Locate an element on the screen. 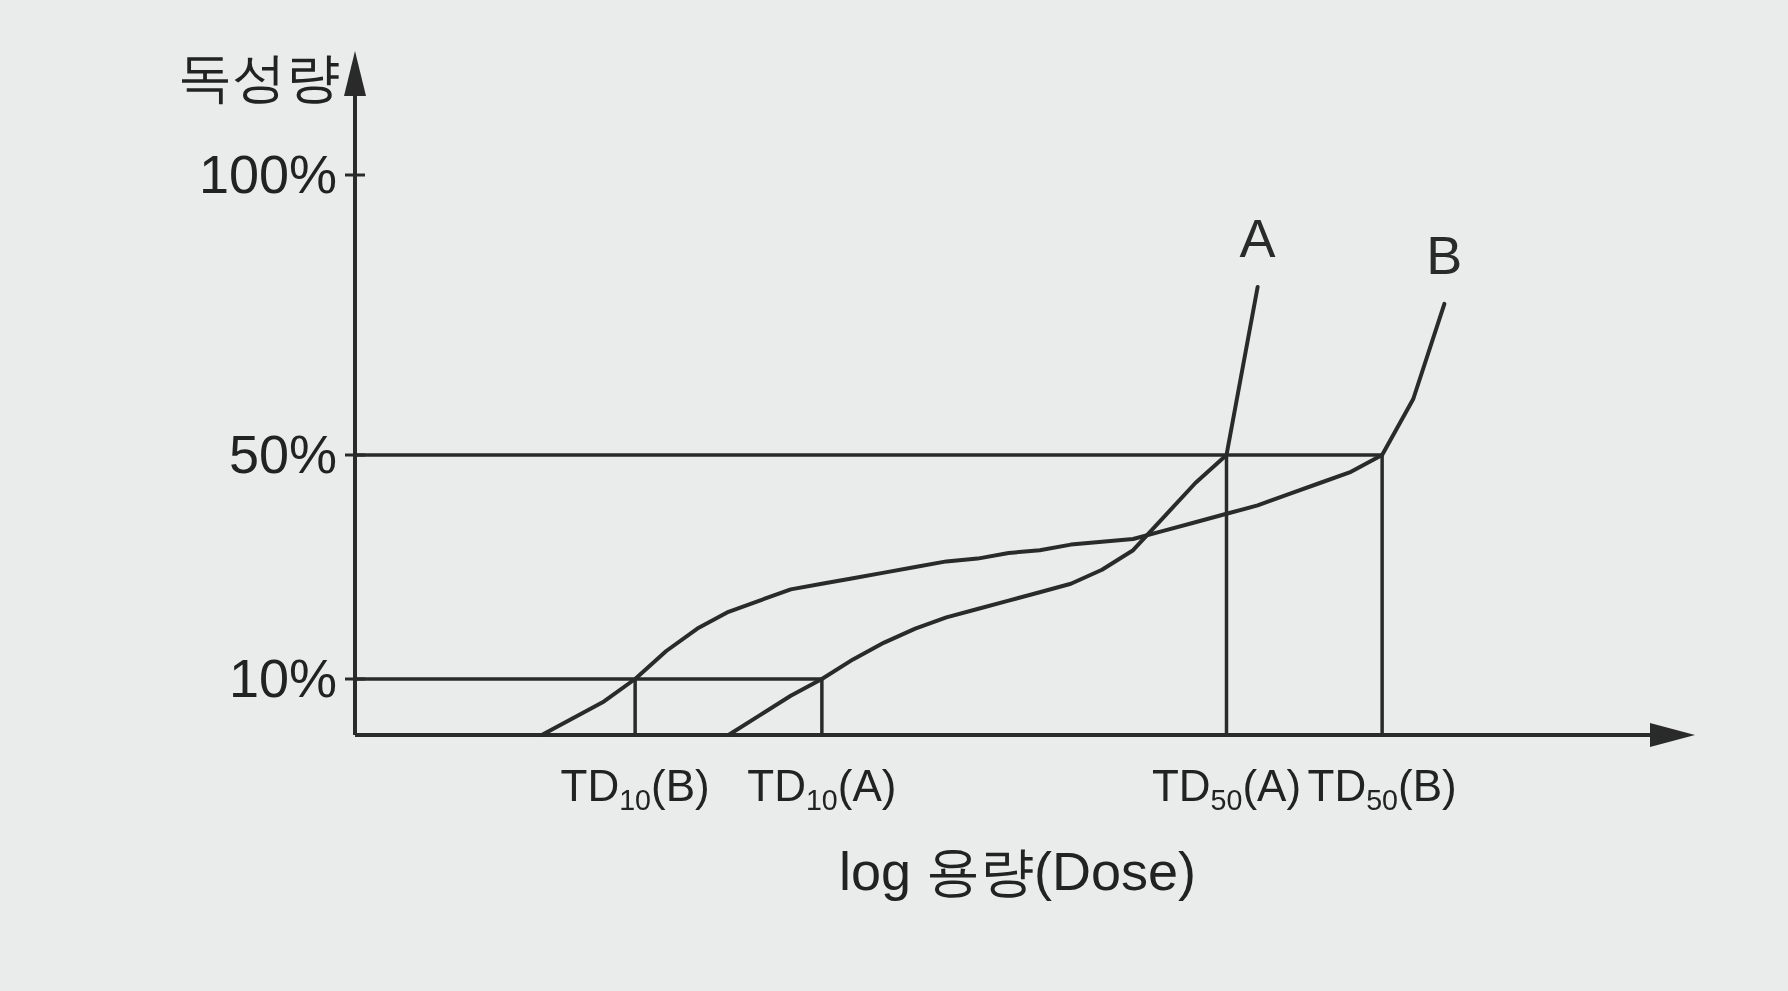 This screenshot has width=1788, height=991. ylabel: 독성량 is located at coordinates (259, 77).